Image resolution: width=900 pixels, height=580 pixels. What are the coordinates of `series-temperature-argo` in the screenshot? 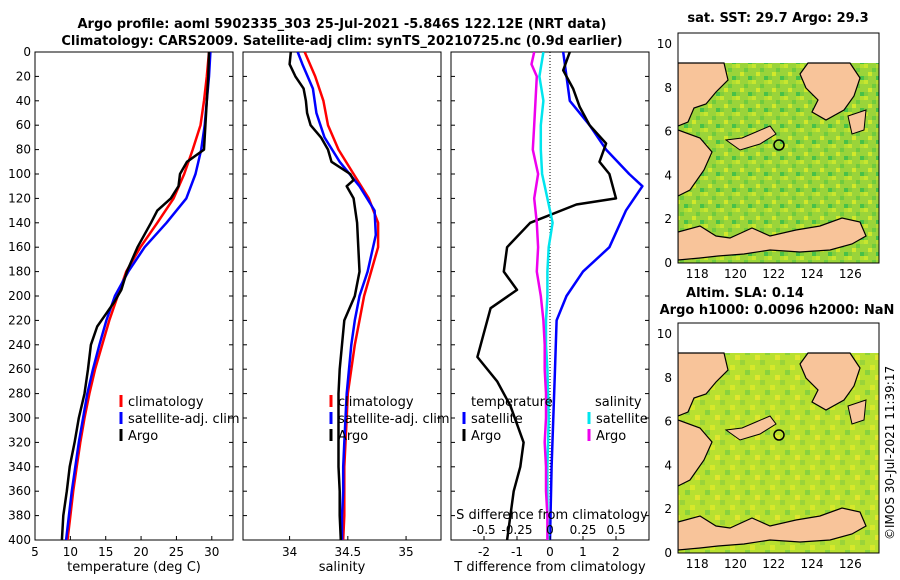 It's located at (547, 296).